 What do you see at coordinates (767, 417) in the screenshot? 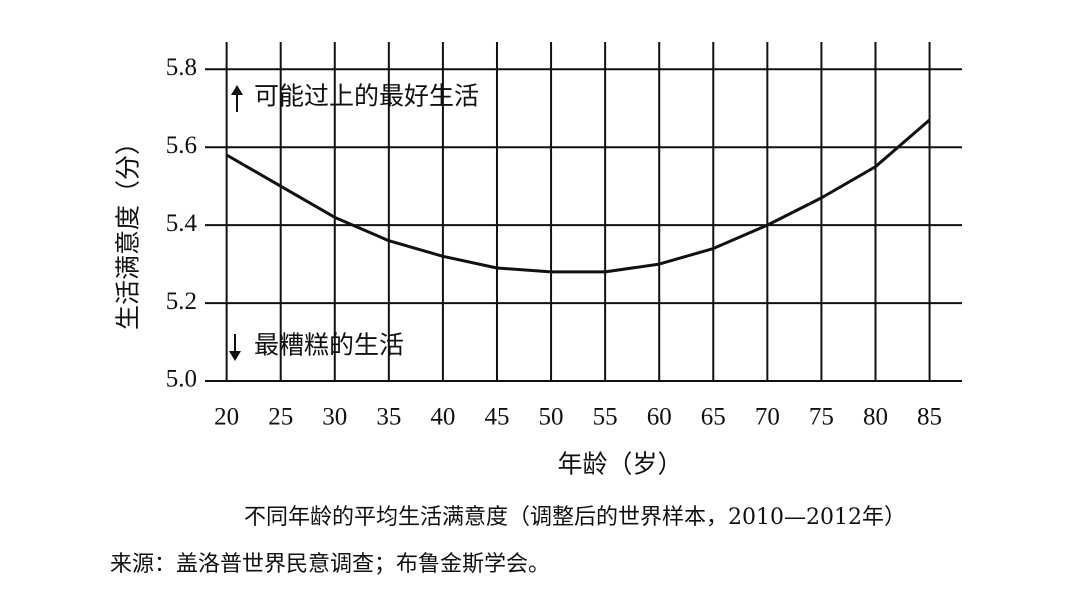
I see `x-tick-label: 70` at bounding box center [767, 417].